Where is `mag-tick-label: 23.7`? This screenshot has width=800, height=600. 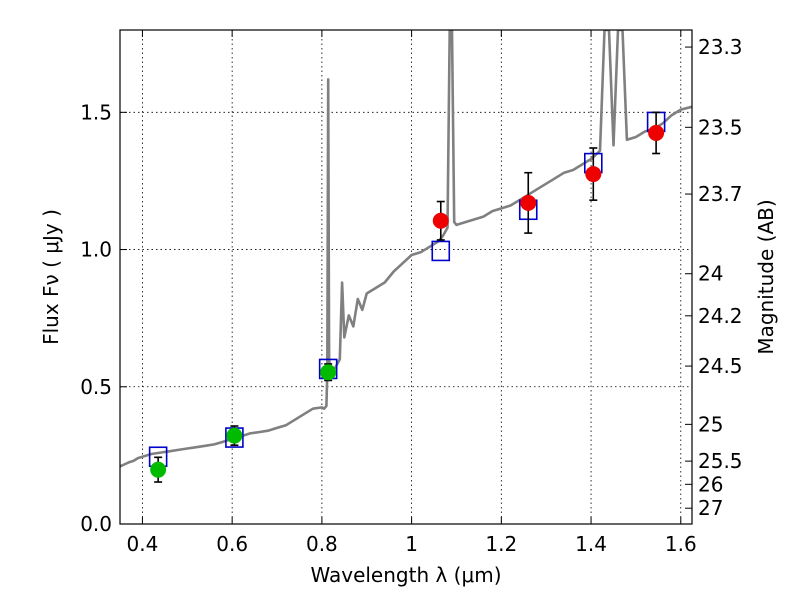 mag-tick-label: 23.7 is located at coordinates (720, 194).